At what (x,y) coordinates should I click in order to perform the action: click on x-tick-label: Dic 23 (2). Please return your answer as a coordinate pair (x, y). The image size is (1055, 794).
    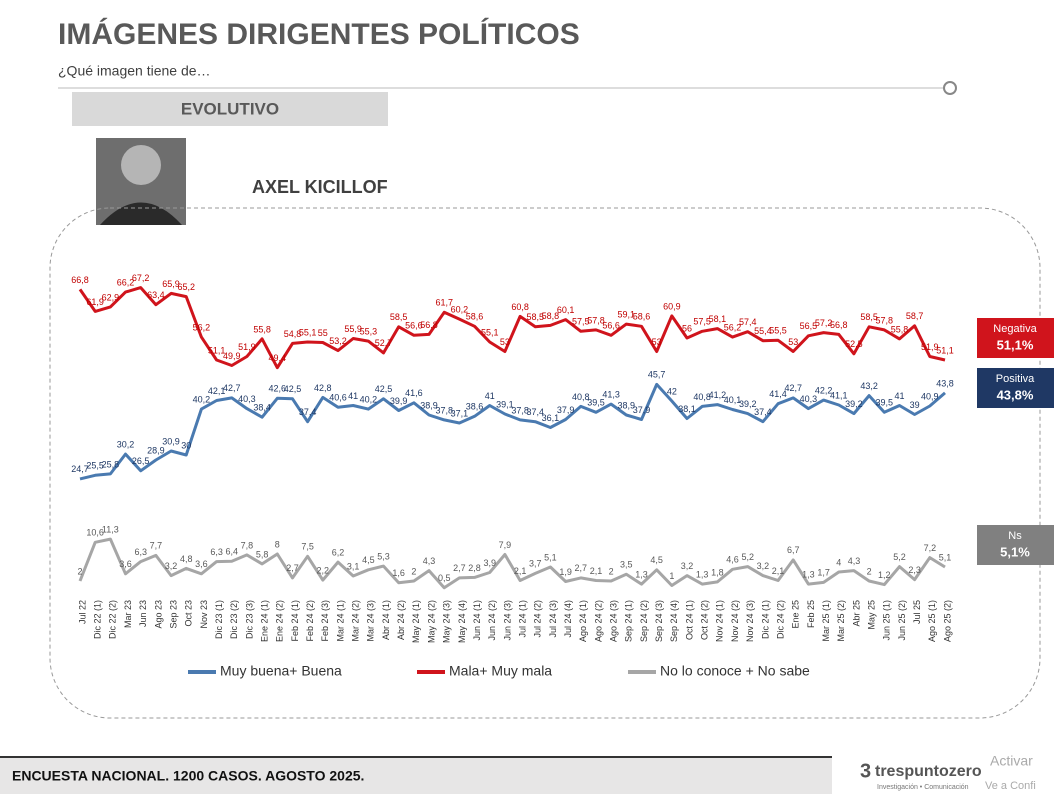
    Looking at the image, I should click on (234, 619).